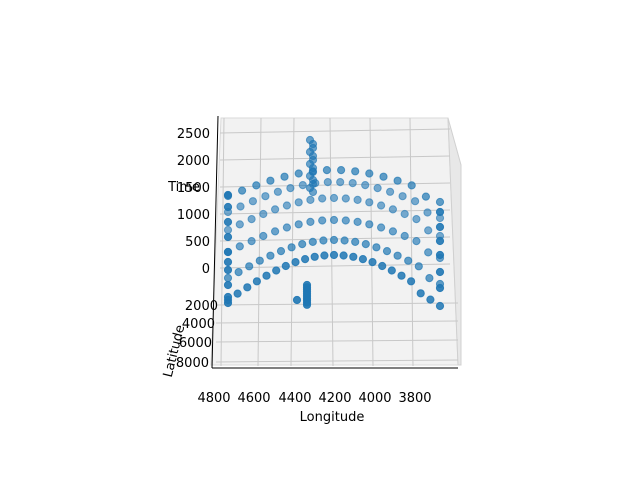 This screenshot has width=640, height=480. Describe the element at coordinates (192, 363) in the screenshot. I see `y-tick-label: 8000` at that location.